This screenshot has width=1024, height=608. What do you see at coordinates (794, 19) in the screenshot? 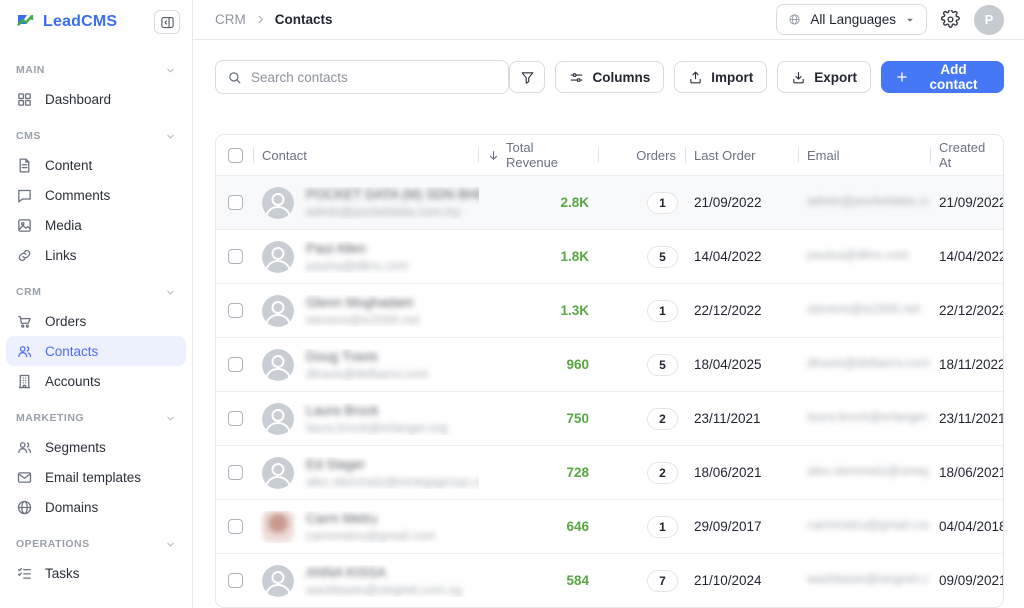
I see `globe-icon` at bounding box center [794, 19].